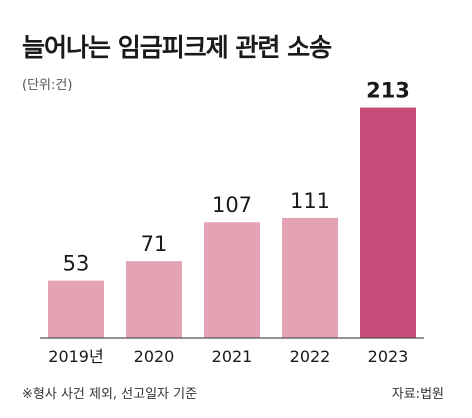  I want to click on chart-title: 늘어나는 임금피크제 관련 소송, so click(177, 47).